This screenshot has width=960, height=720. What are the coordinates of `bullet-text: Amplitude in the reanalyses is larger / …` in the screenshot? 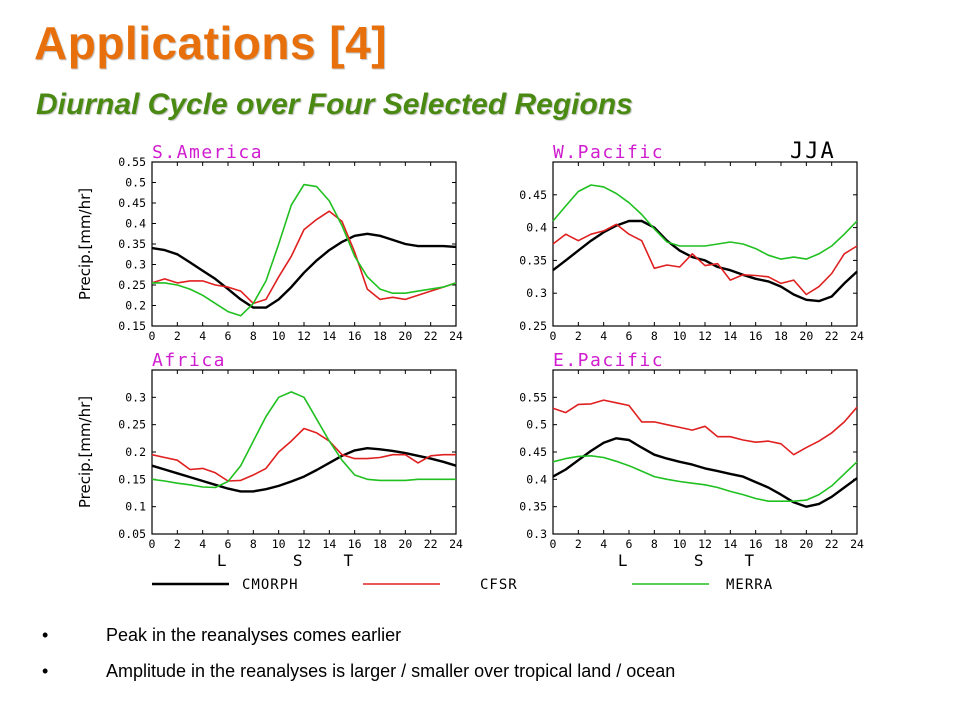 It's located at (391, 671).